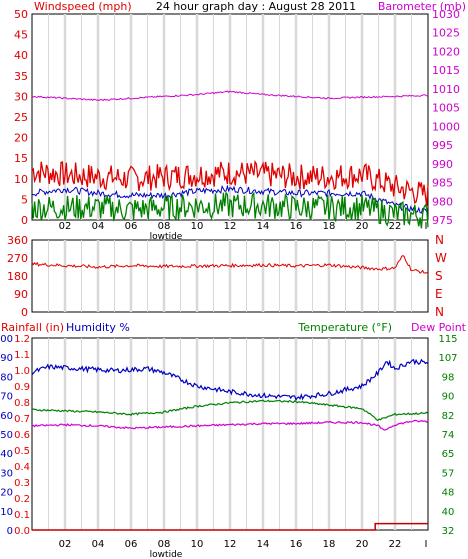 The image size is (468, 559). I want to click on humidity-xtick-22: 22, so click(395, 544).